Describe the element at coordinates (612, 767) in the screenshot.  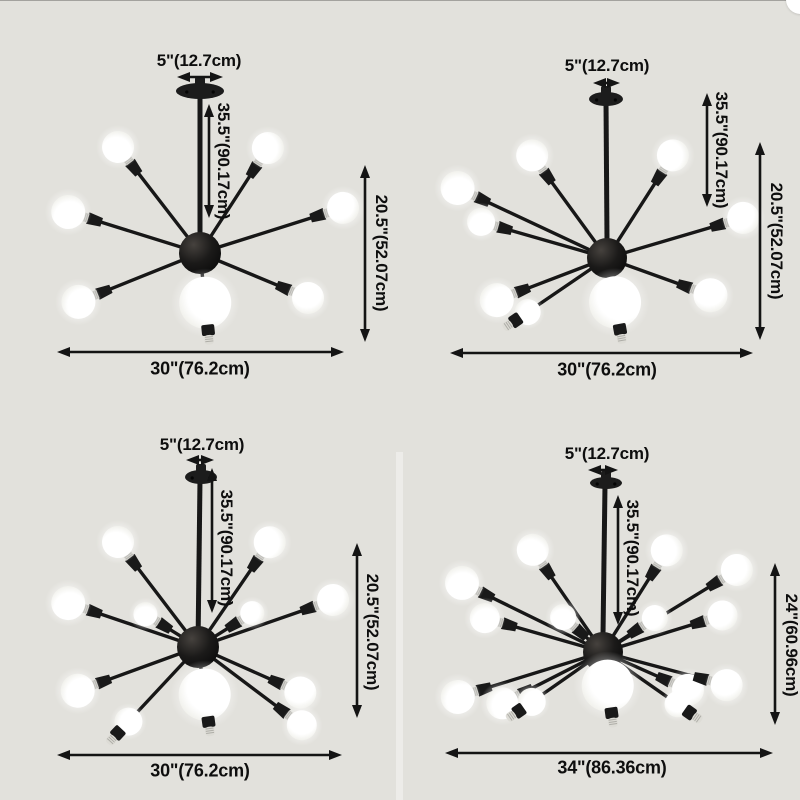
I see `fixture-width-label: 34"(86.36cm)` at that location.